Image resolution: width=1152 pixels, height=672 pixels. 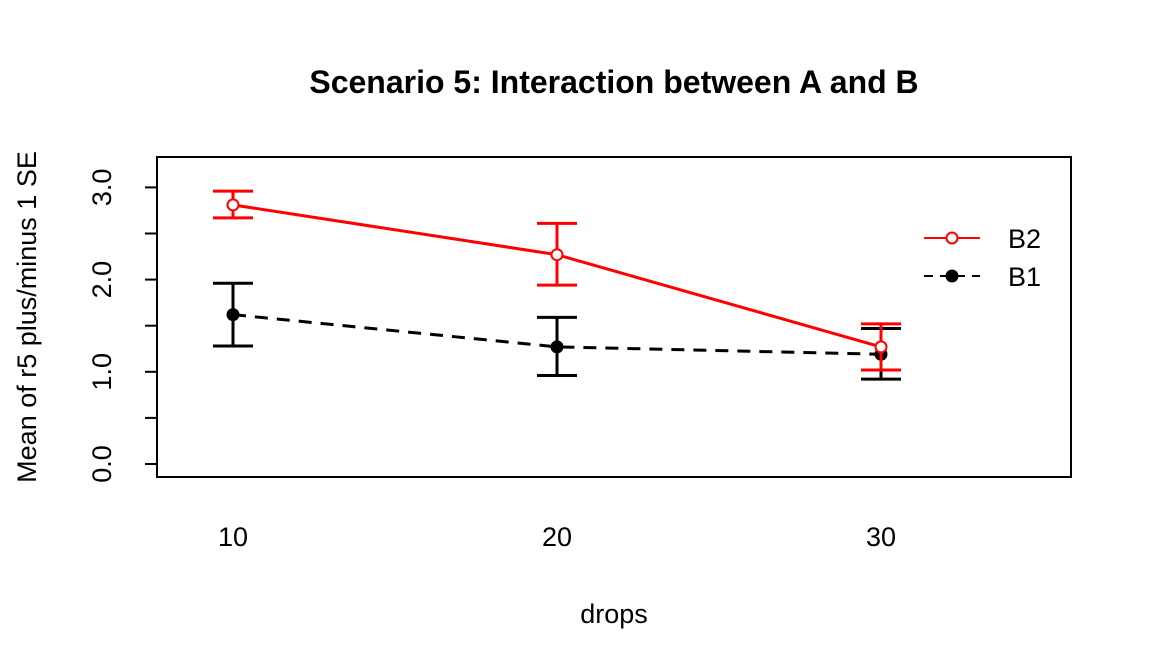 I want to click on y-tick-label: 2.0, so click(x=102, y=280).